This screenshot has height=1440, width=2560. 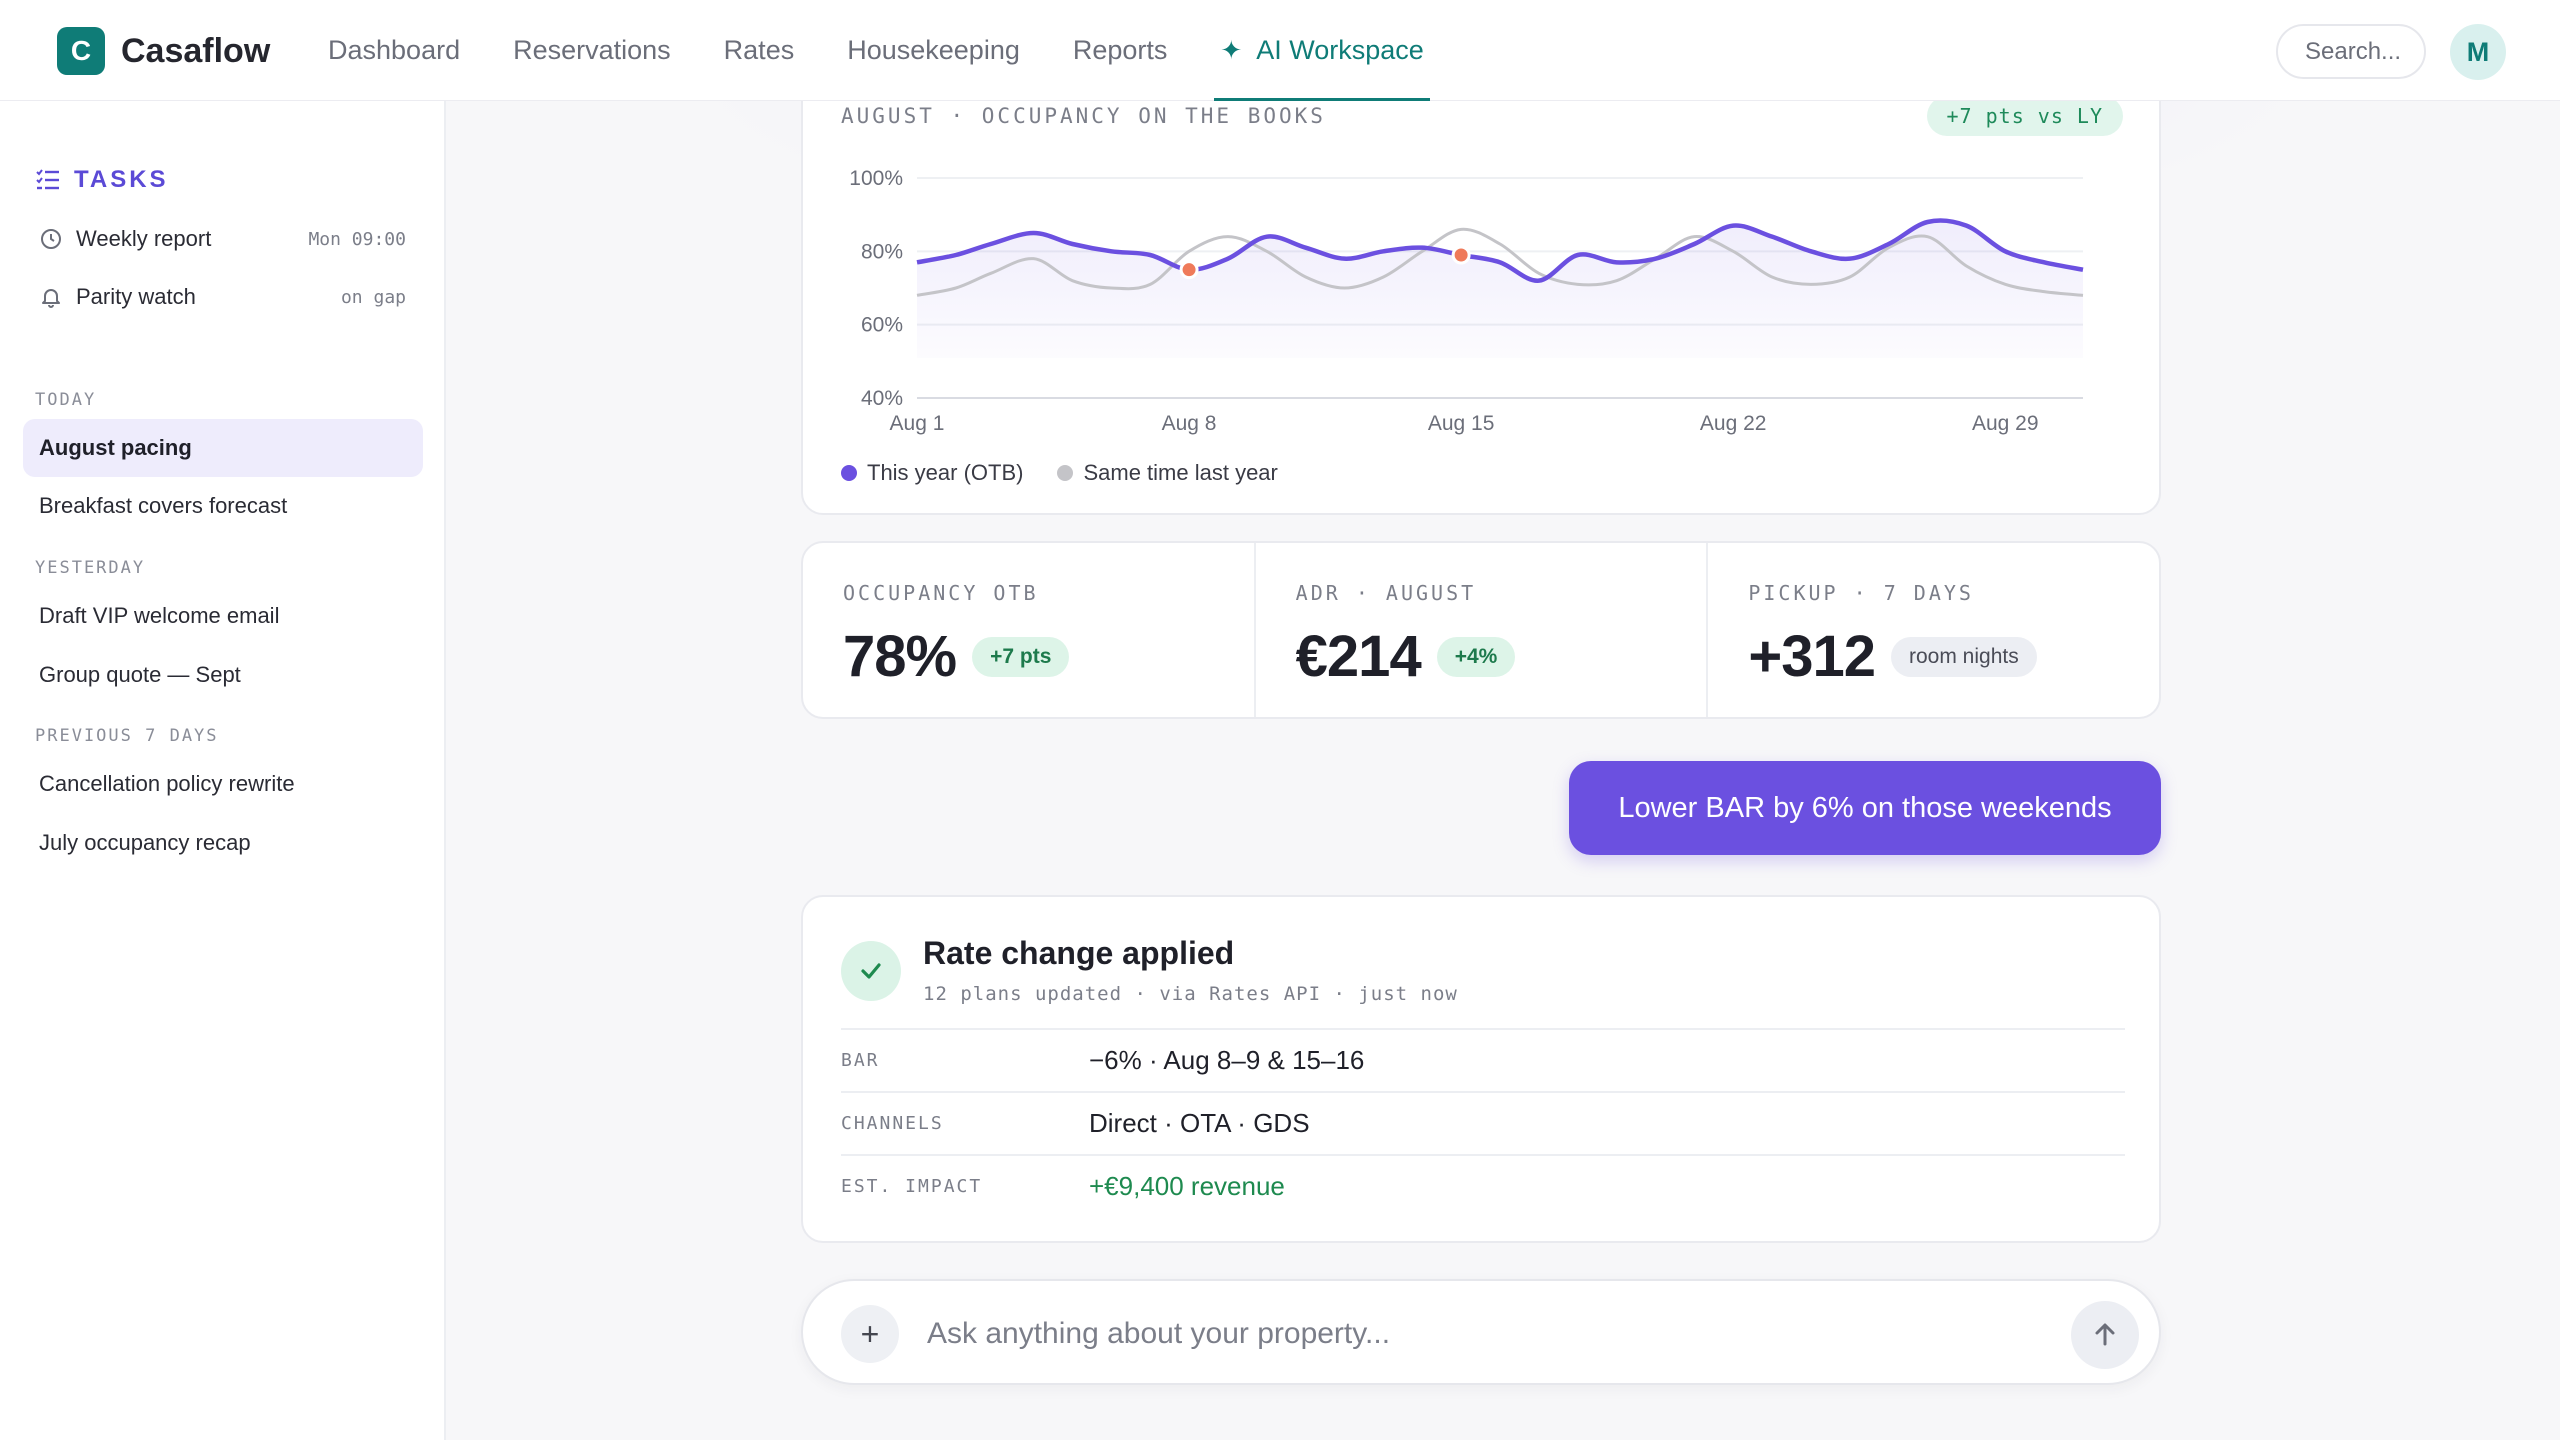 I want to click on group-label-yesterday: YESTERDAY, so click(x=90, y=568).